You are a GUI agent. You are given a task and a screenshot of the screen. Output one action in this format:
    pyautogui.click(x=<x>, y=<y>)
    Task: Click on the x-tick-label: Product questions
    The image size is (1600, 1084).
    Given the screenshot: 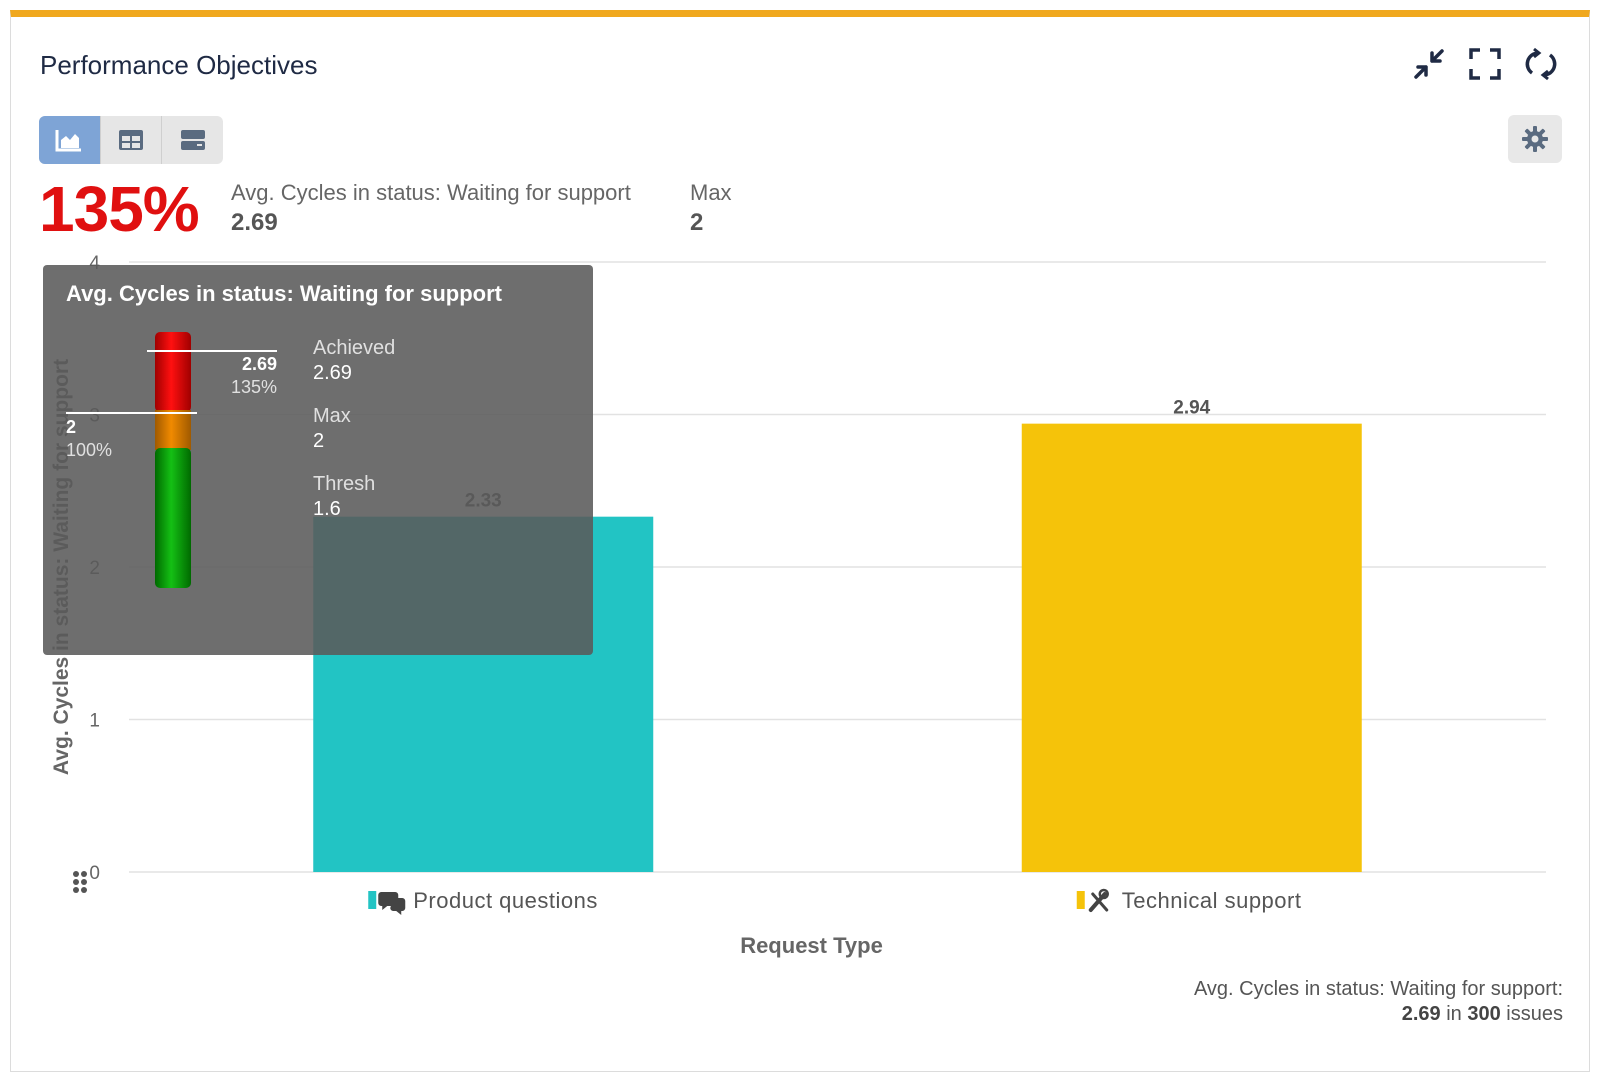 What is the action you would take?
    pyautogui.click(x=505, y=900)
    